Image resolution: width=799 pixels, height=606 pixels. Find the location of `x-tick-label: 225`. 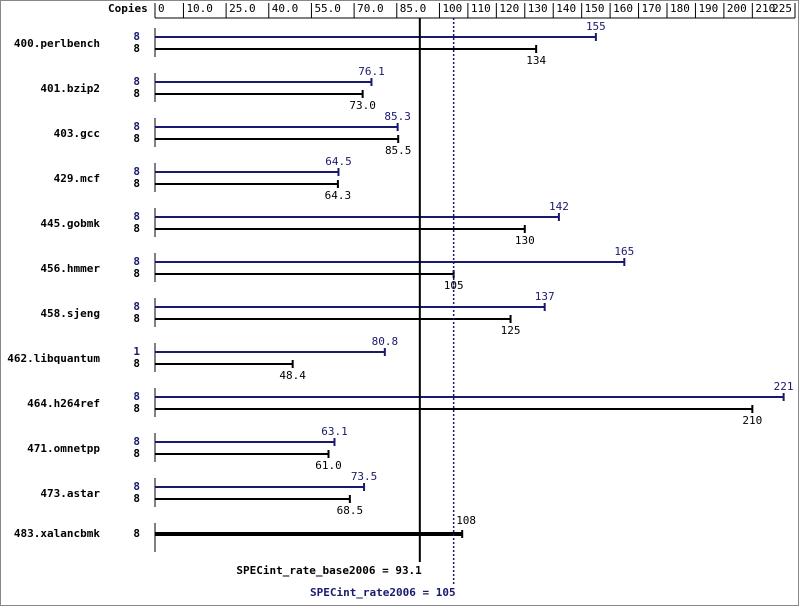

x-tick-label: 225 is located at coordinates (782, 8).